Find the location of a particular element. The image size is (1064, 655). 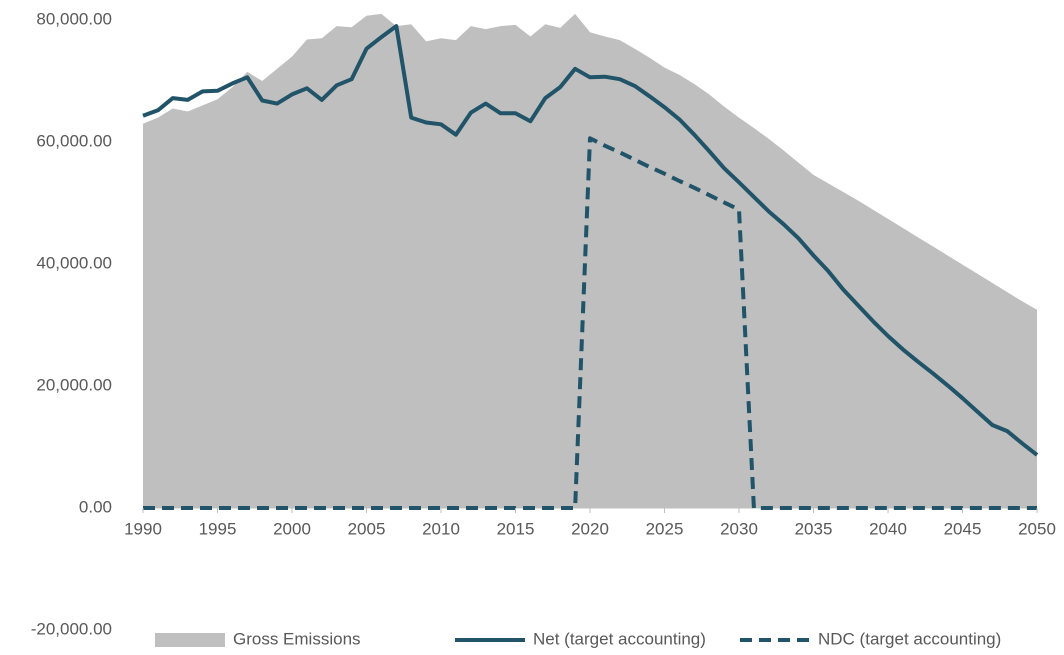

y-tick-label: 60,000.00 is located at coordinates (74, 140).